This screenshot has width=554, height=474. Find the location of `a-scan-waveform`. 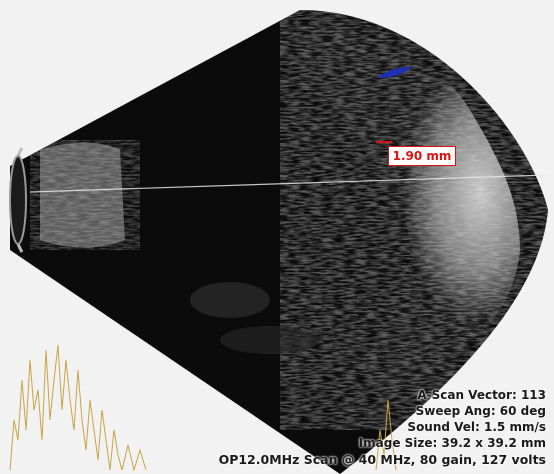

a-scan-waveform is located at coordinates (78, 408).